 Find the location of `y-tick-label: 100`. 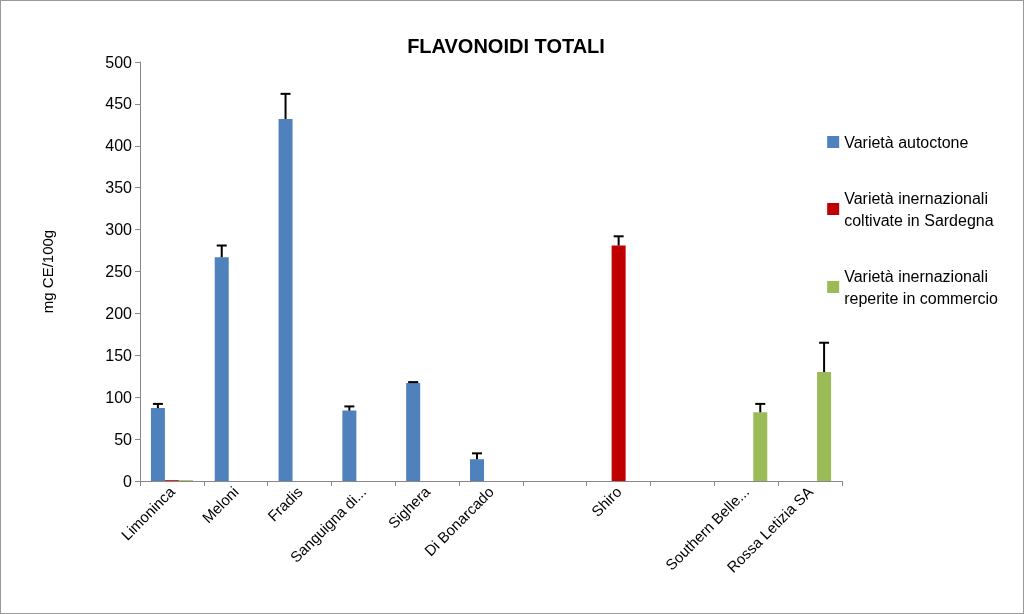

y-tick-label: 100 is located at coordinates (119, 397).